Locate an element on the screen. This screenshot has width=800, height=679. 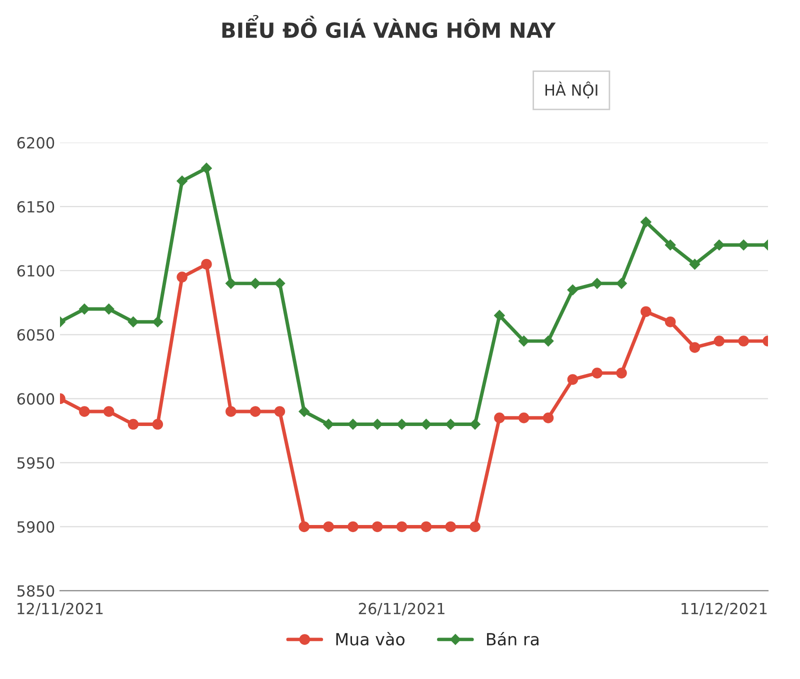
x-tick-label: 11/12/2021 is located at coordinates (724, 609).